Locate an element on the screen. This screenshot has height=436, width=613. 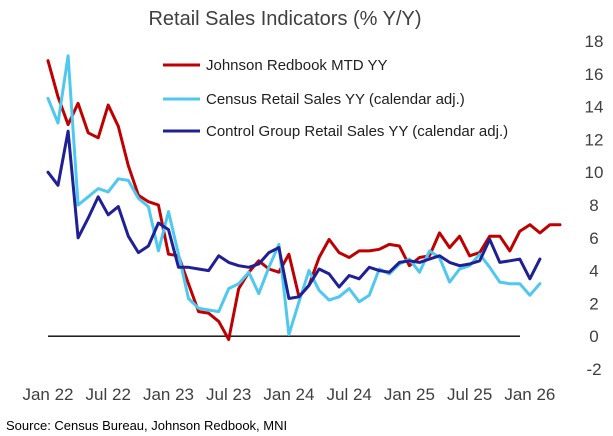
y-tick-label: 4 is located at coordinates (593, 271).